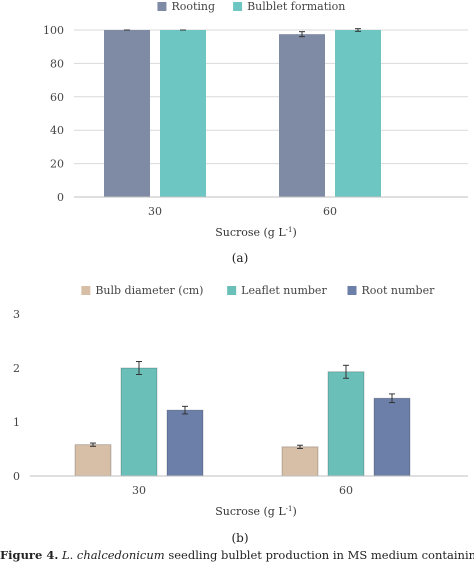 The image size is (474, 564). I want to click on y-tick-label: 3, so click(16, 314).